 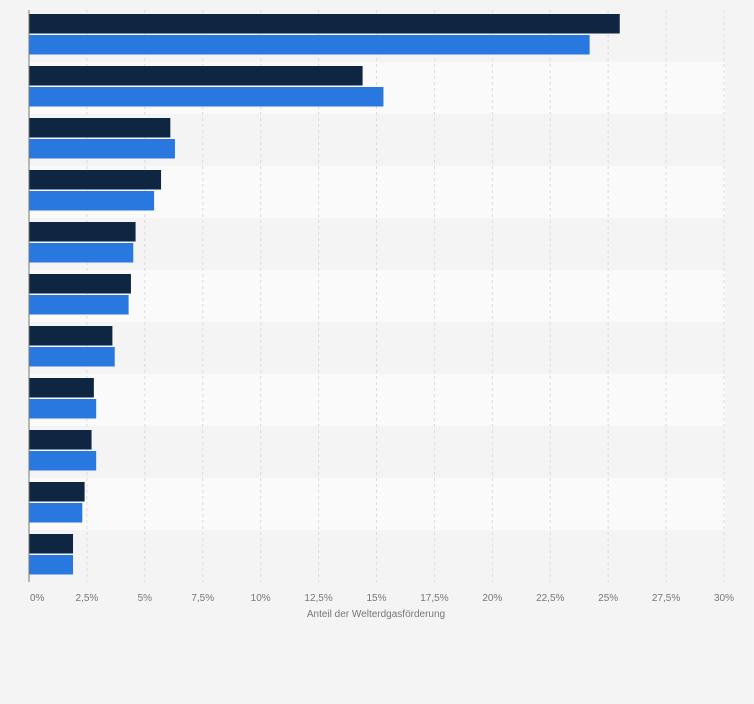 What do you see at coordinates (145, 598) in the screenshot?
I see `x-tick-label: 5%` at bounding box center [145, 598].